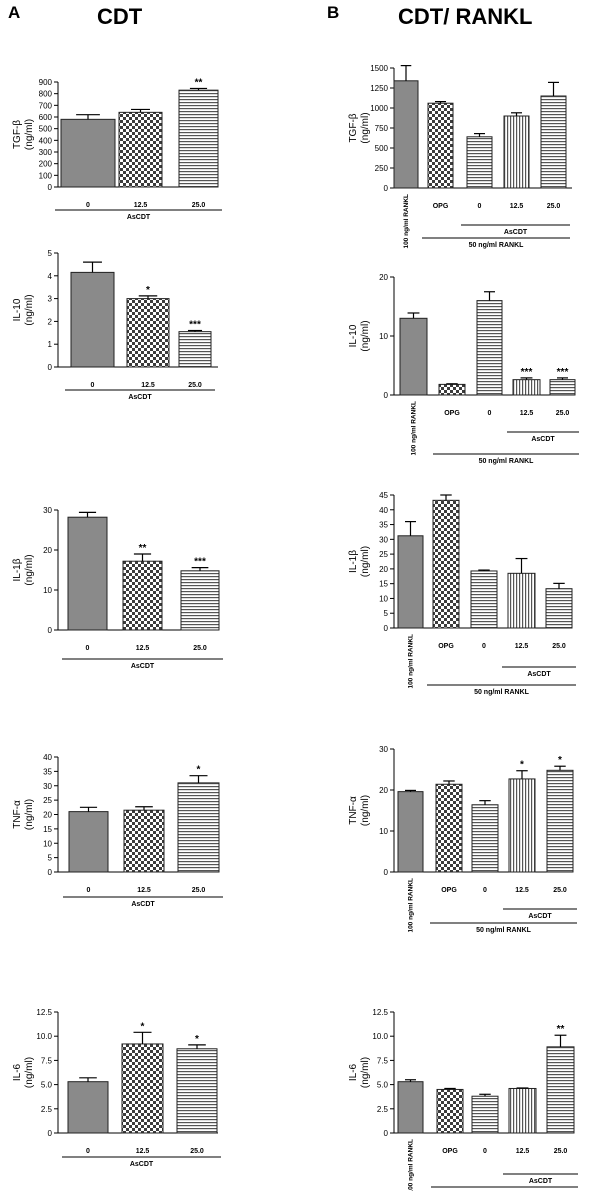  Describe the element at coordinates (50, 253) in the screenshot. I see `y-tick-label: 5` at that location.